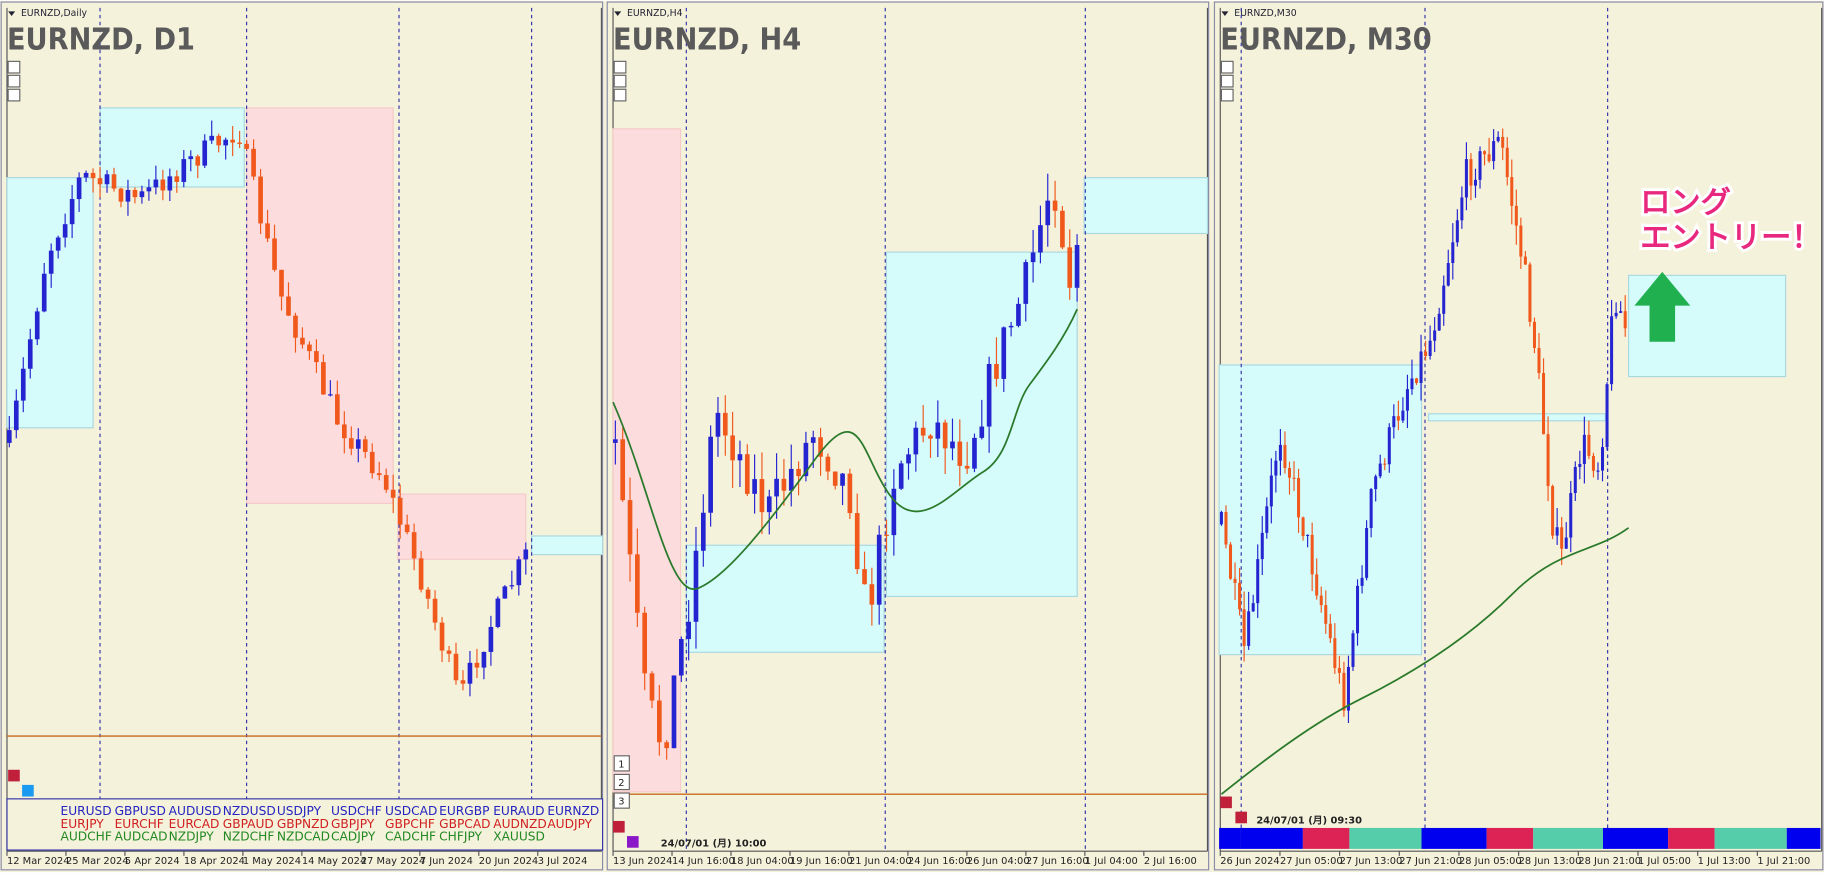  I want to click on symbol-button: EURCAD, so click(194, 824).